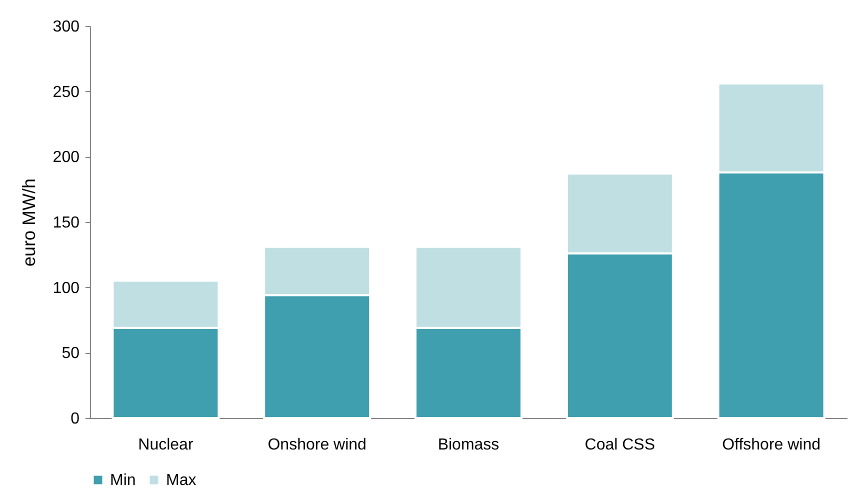  What do you see at coordinates (123, 480) in the screenshot?
I see `legend-label: Min` at bounding box center [123, 480].